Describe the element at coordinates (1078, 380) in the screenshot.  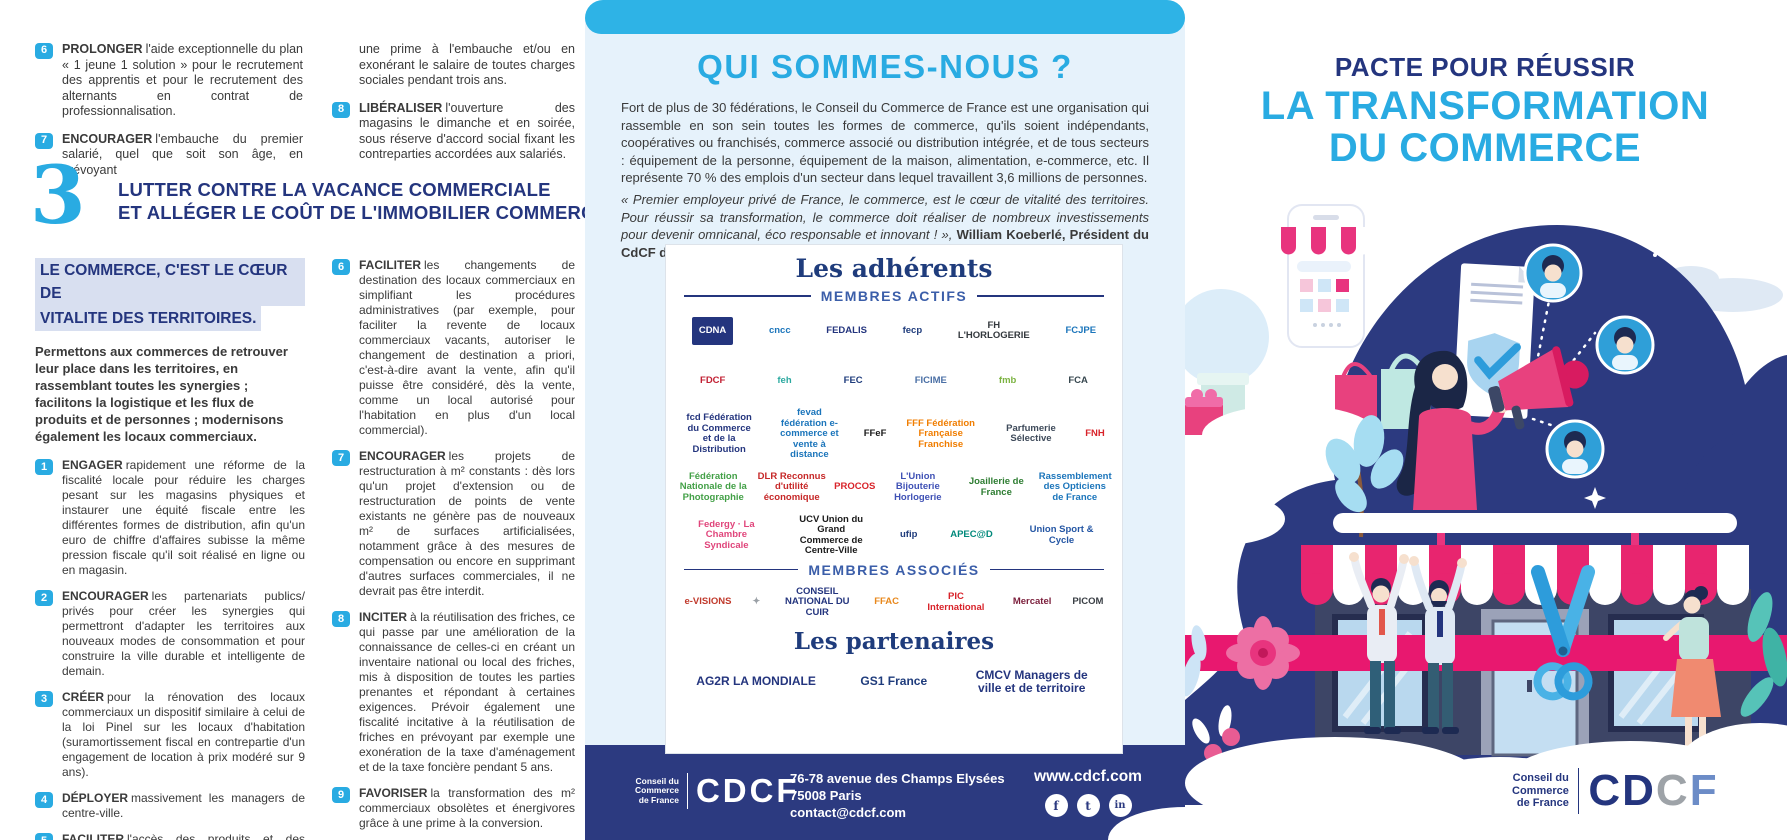
I see `member-logo: FCA` at that location.